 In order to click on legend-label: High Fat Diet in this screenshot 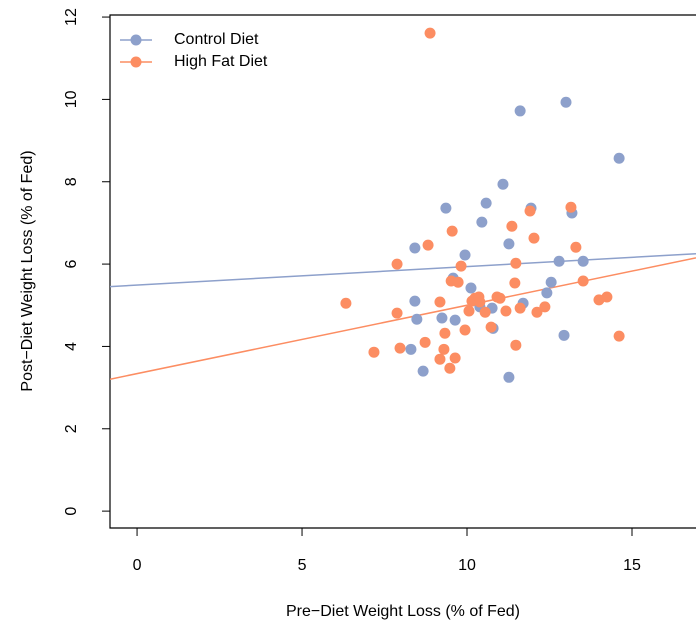, I will do `click(221, 61)`.